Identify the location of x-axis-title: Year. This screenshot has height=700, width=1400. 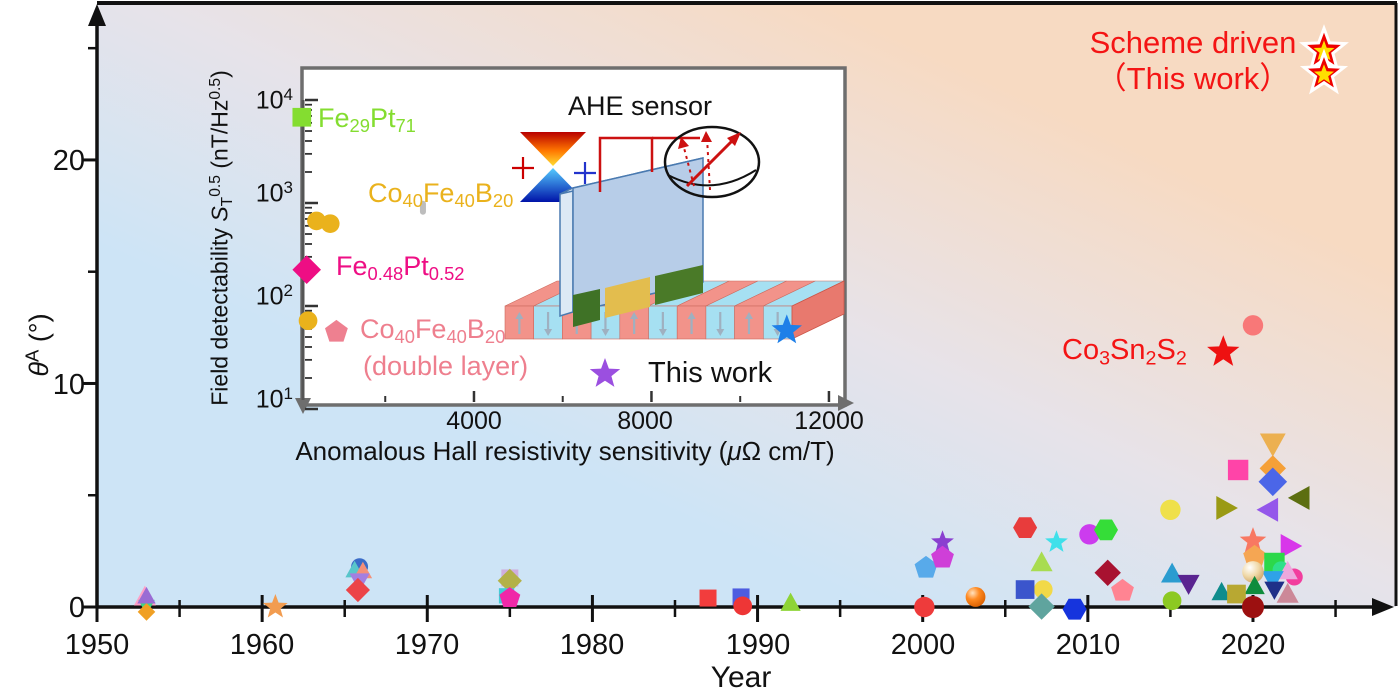
(741, 677).